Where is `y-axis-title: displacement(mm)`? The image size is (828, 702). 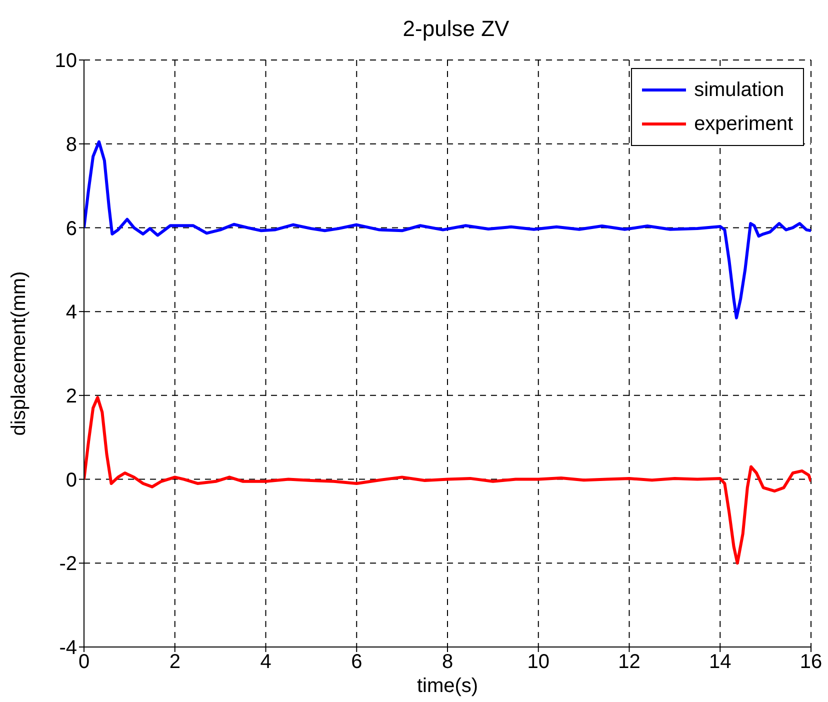 y-axis-title: displacement(mm) is located at coordinates (19, 353).